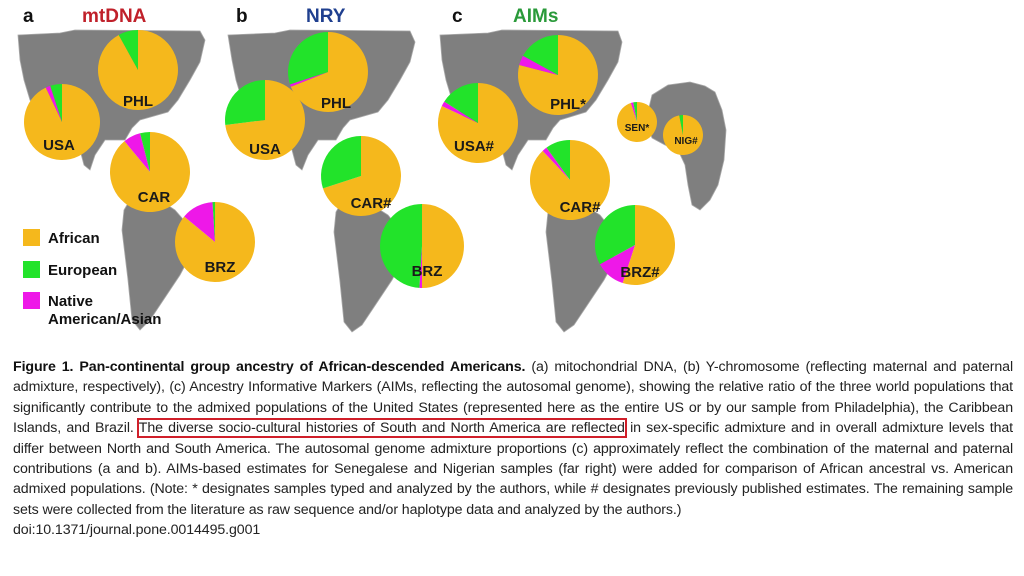 The width and height of the screenshot is (1024, 576). Describe the element at coordinates (154, 197) in the screenshot. I see `pie-label: CAR` at that location.